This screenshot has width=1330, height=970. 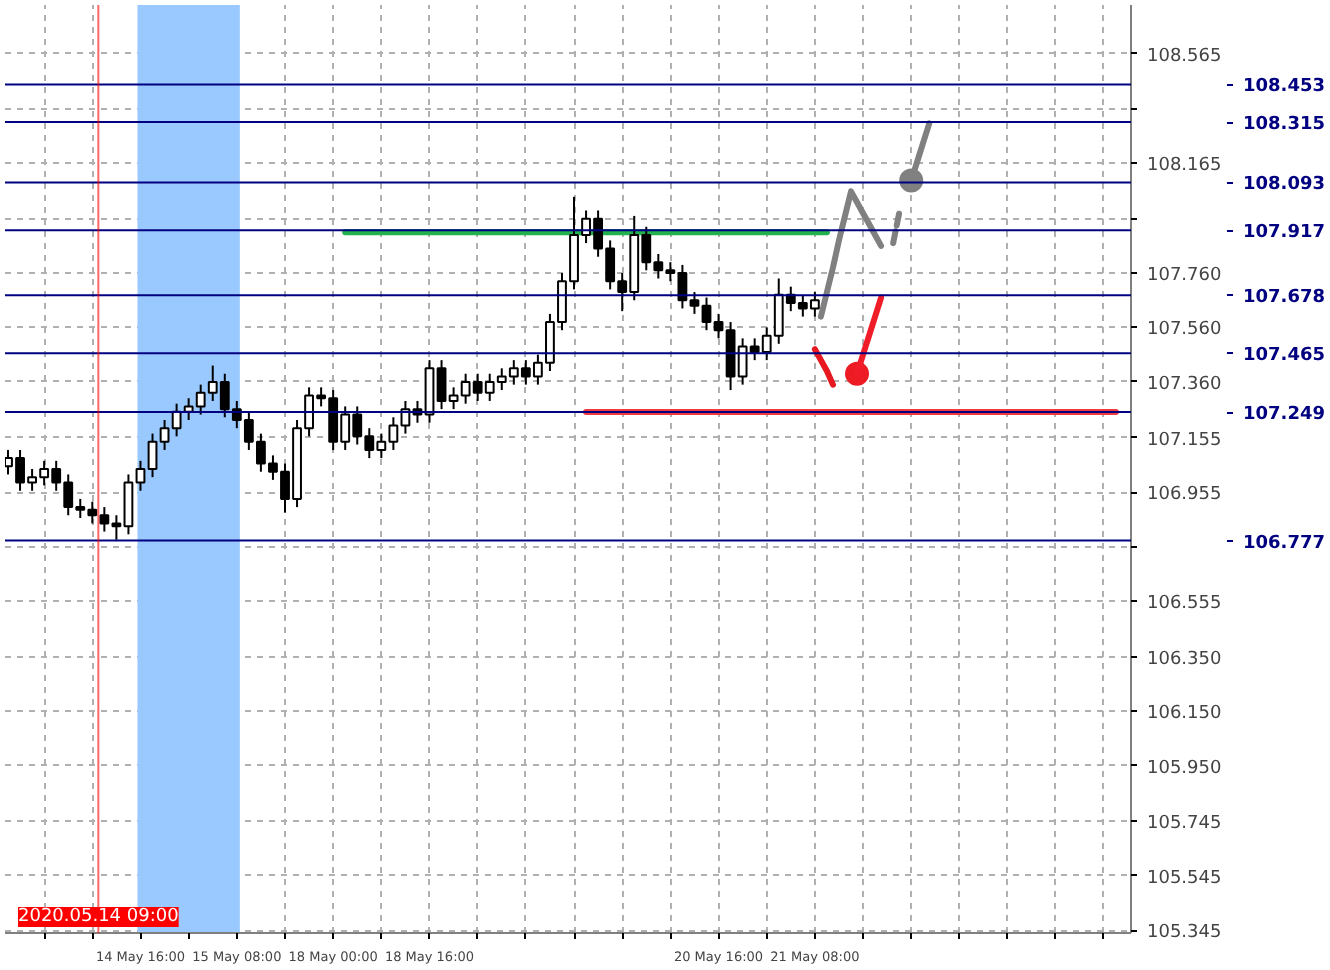 What do you see at coordinates (1184, 495) in the screenshot?
I see `y-tick-label: 106.955` at bounding box center [1184, 495].